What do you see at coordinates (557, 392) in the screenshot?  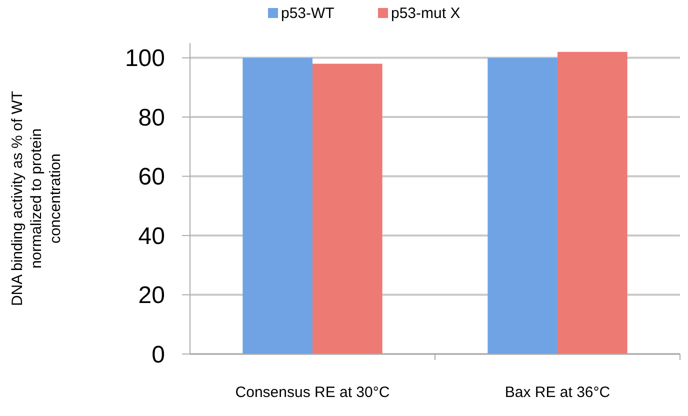 I see `x-tick-label: Bax RE at 36°C` at bounding box center [557, 392].